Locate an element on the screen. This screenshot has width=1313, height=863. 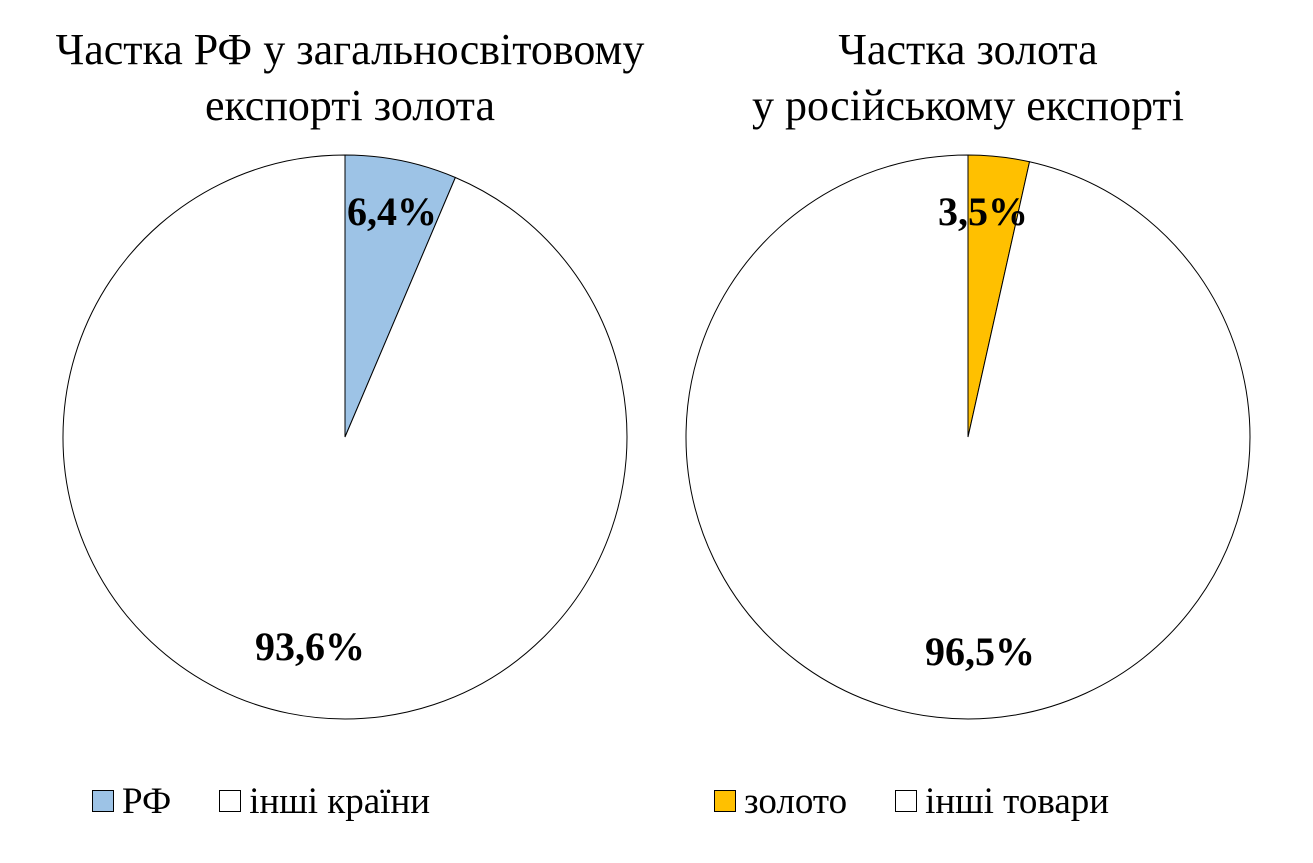
legend-right: золото інші товари is located at coordinates (935, 801).